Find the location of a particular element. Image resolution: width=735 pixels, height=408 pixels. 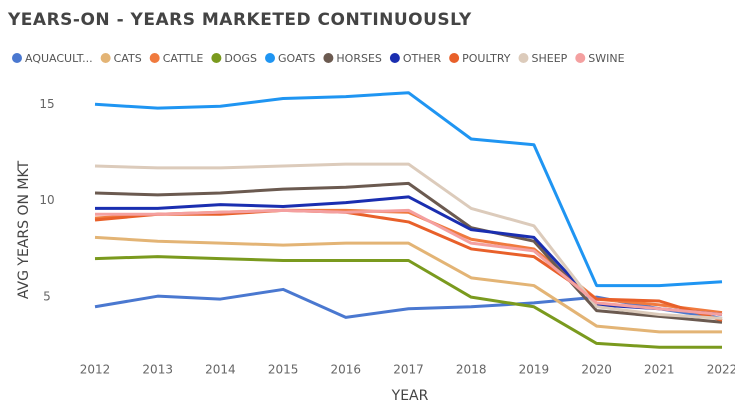

x-tick-label: 2018 is located at coordinates (471, 370).